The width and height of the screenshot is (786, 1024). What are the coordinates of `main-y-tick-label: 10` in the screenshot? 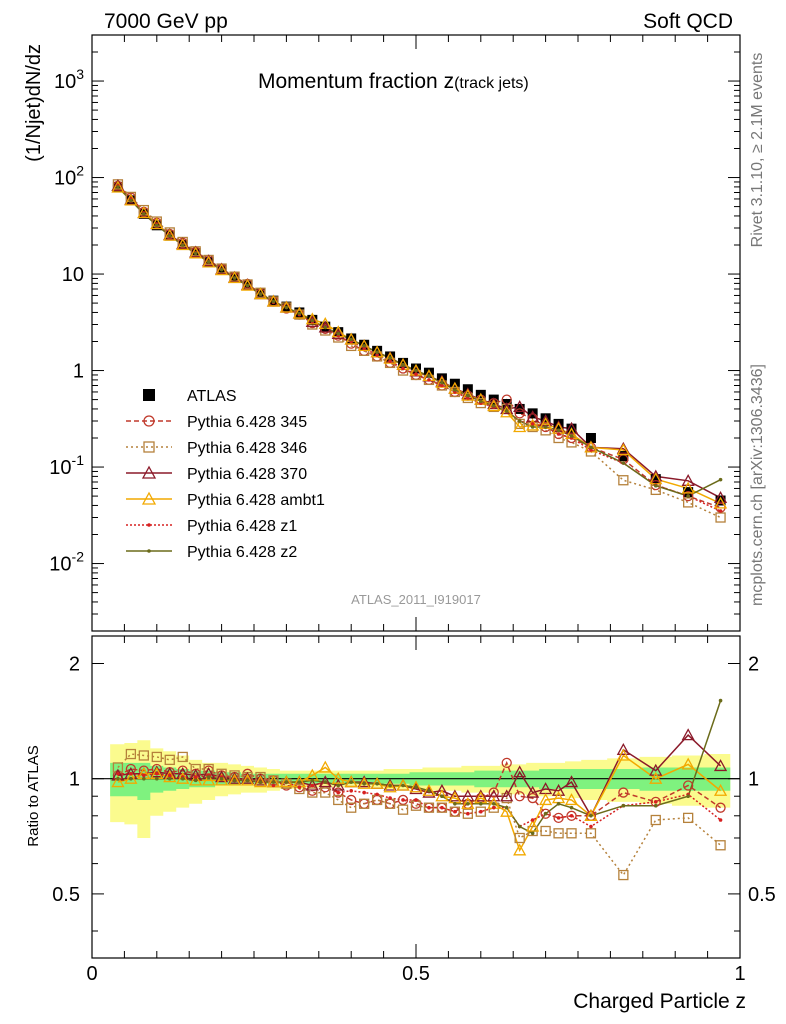 It's located at (73, 275).